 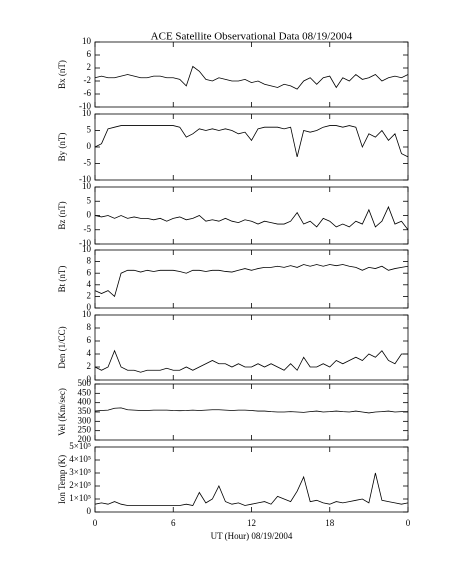 What do you see at coordinates (88, 93) in the screenshot?
I see `y-tick-label: -6` at bounding box center [88, 93].